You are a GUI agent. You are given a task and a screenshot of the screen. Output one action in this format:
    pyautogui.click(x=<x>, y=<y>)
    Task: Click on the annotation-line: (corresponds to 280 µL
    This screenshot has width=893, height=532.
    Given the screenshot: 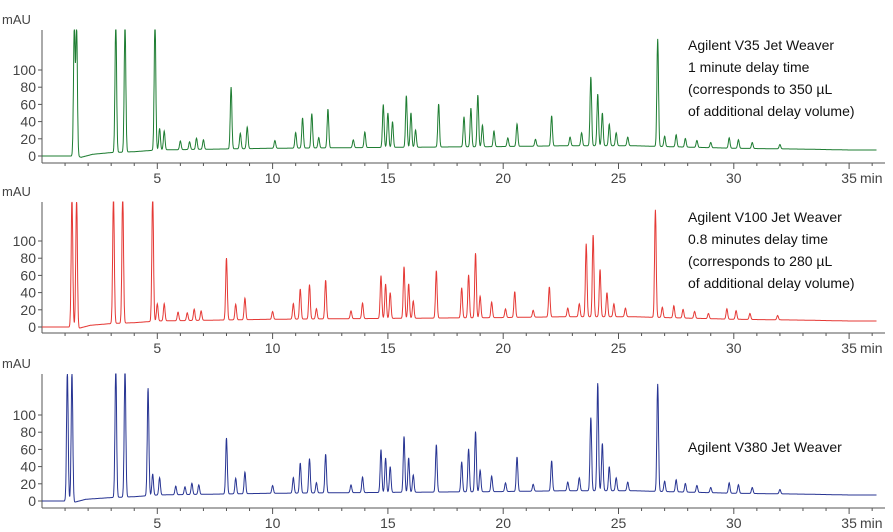 What is the action you would take?
    pyautogui.click(x=760, y=261)
    